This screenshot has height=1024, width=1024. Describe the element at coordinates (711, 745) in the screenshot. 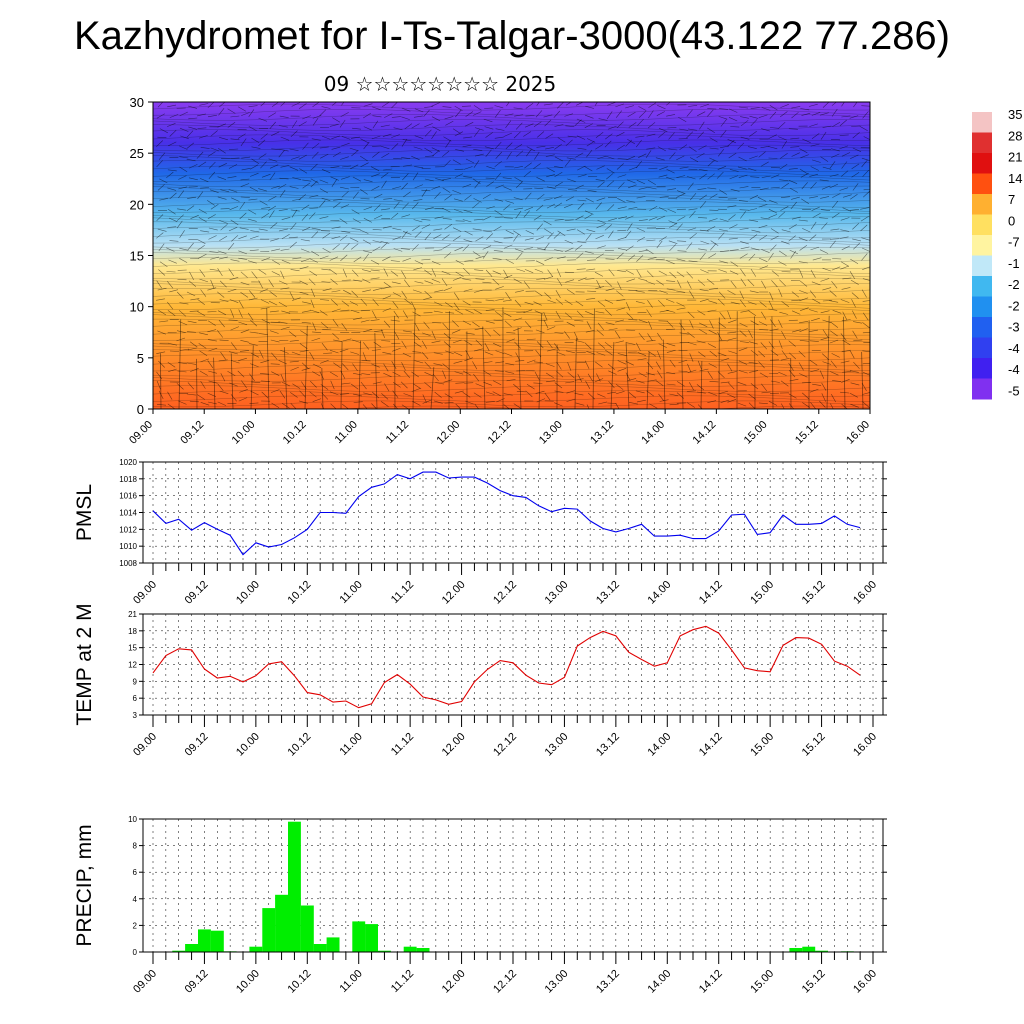

I see `x-tick-label: 14.12` at that location.